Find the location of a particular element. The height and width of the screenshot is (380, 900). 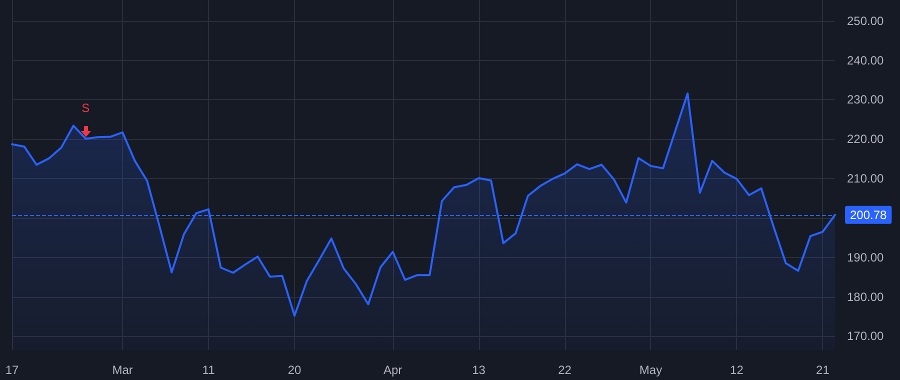

y-tick-label: 210.00 is located at coordinates (865, 179).